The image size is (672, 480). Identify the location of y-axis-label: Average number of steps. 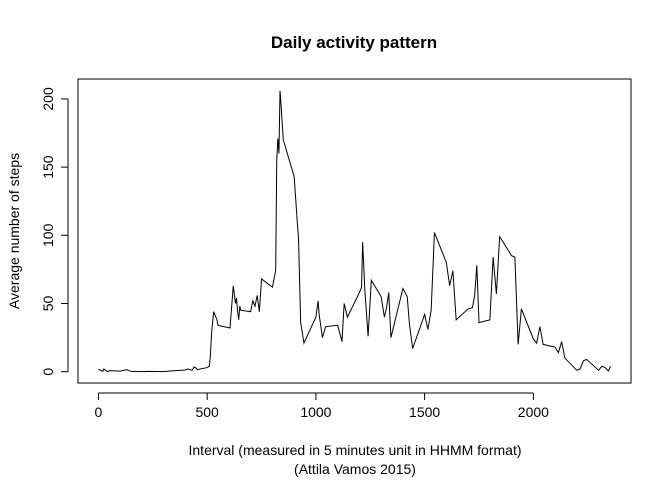
(14, 231).